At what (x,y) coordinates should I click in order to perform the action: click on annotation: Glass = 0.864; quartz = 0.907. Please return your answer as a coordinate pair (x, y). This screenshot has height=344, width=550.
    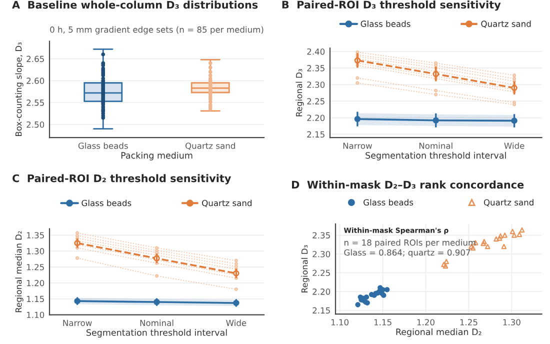
    Looking at the image, I should click on (407, 253).